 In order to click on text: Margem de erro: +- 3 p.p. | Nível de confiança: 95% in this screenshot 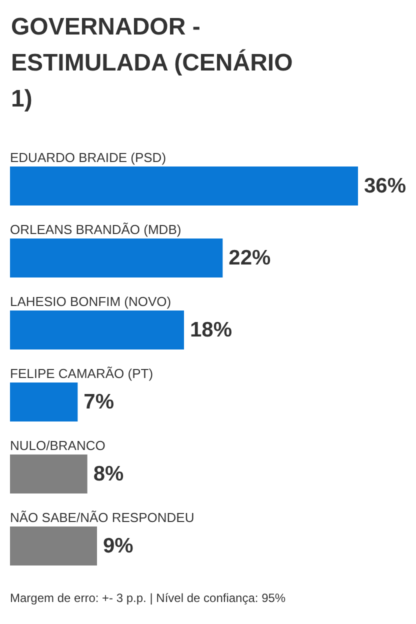, I will do `click(148, 598)`.